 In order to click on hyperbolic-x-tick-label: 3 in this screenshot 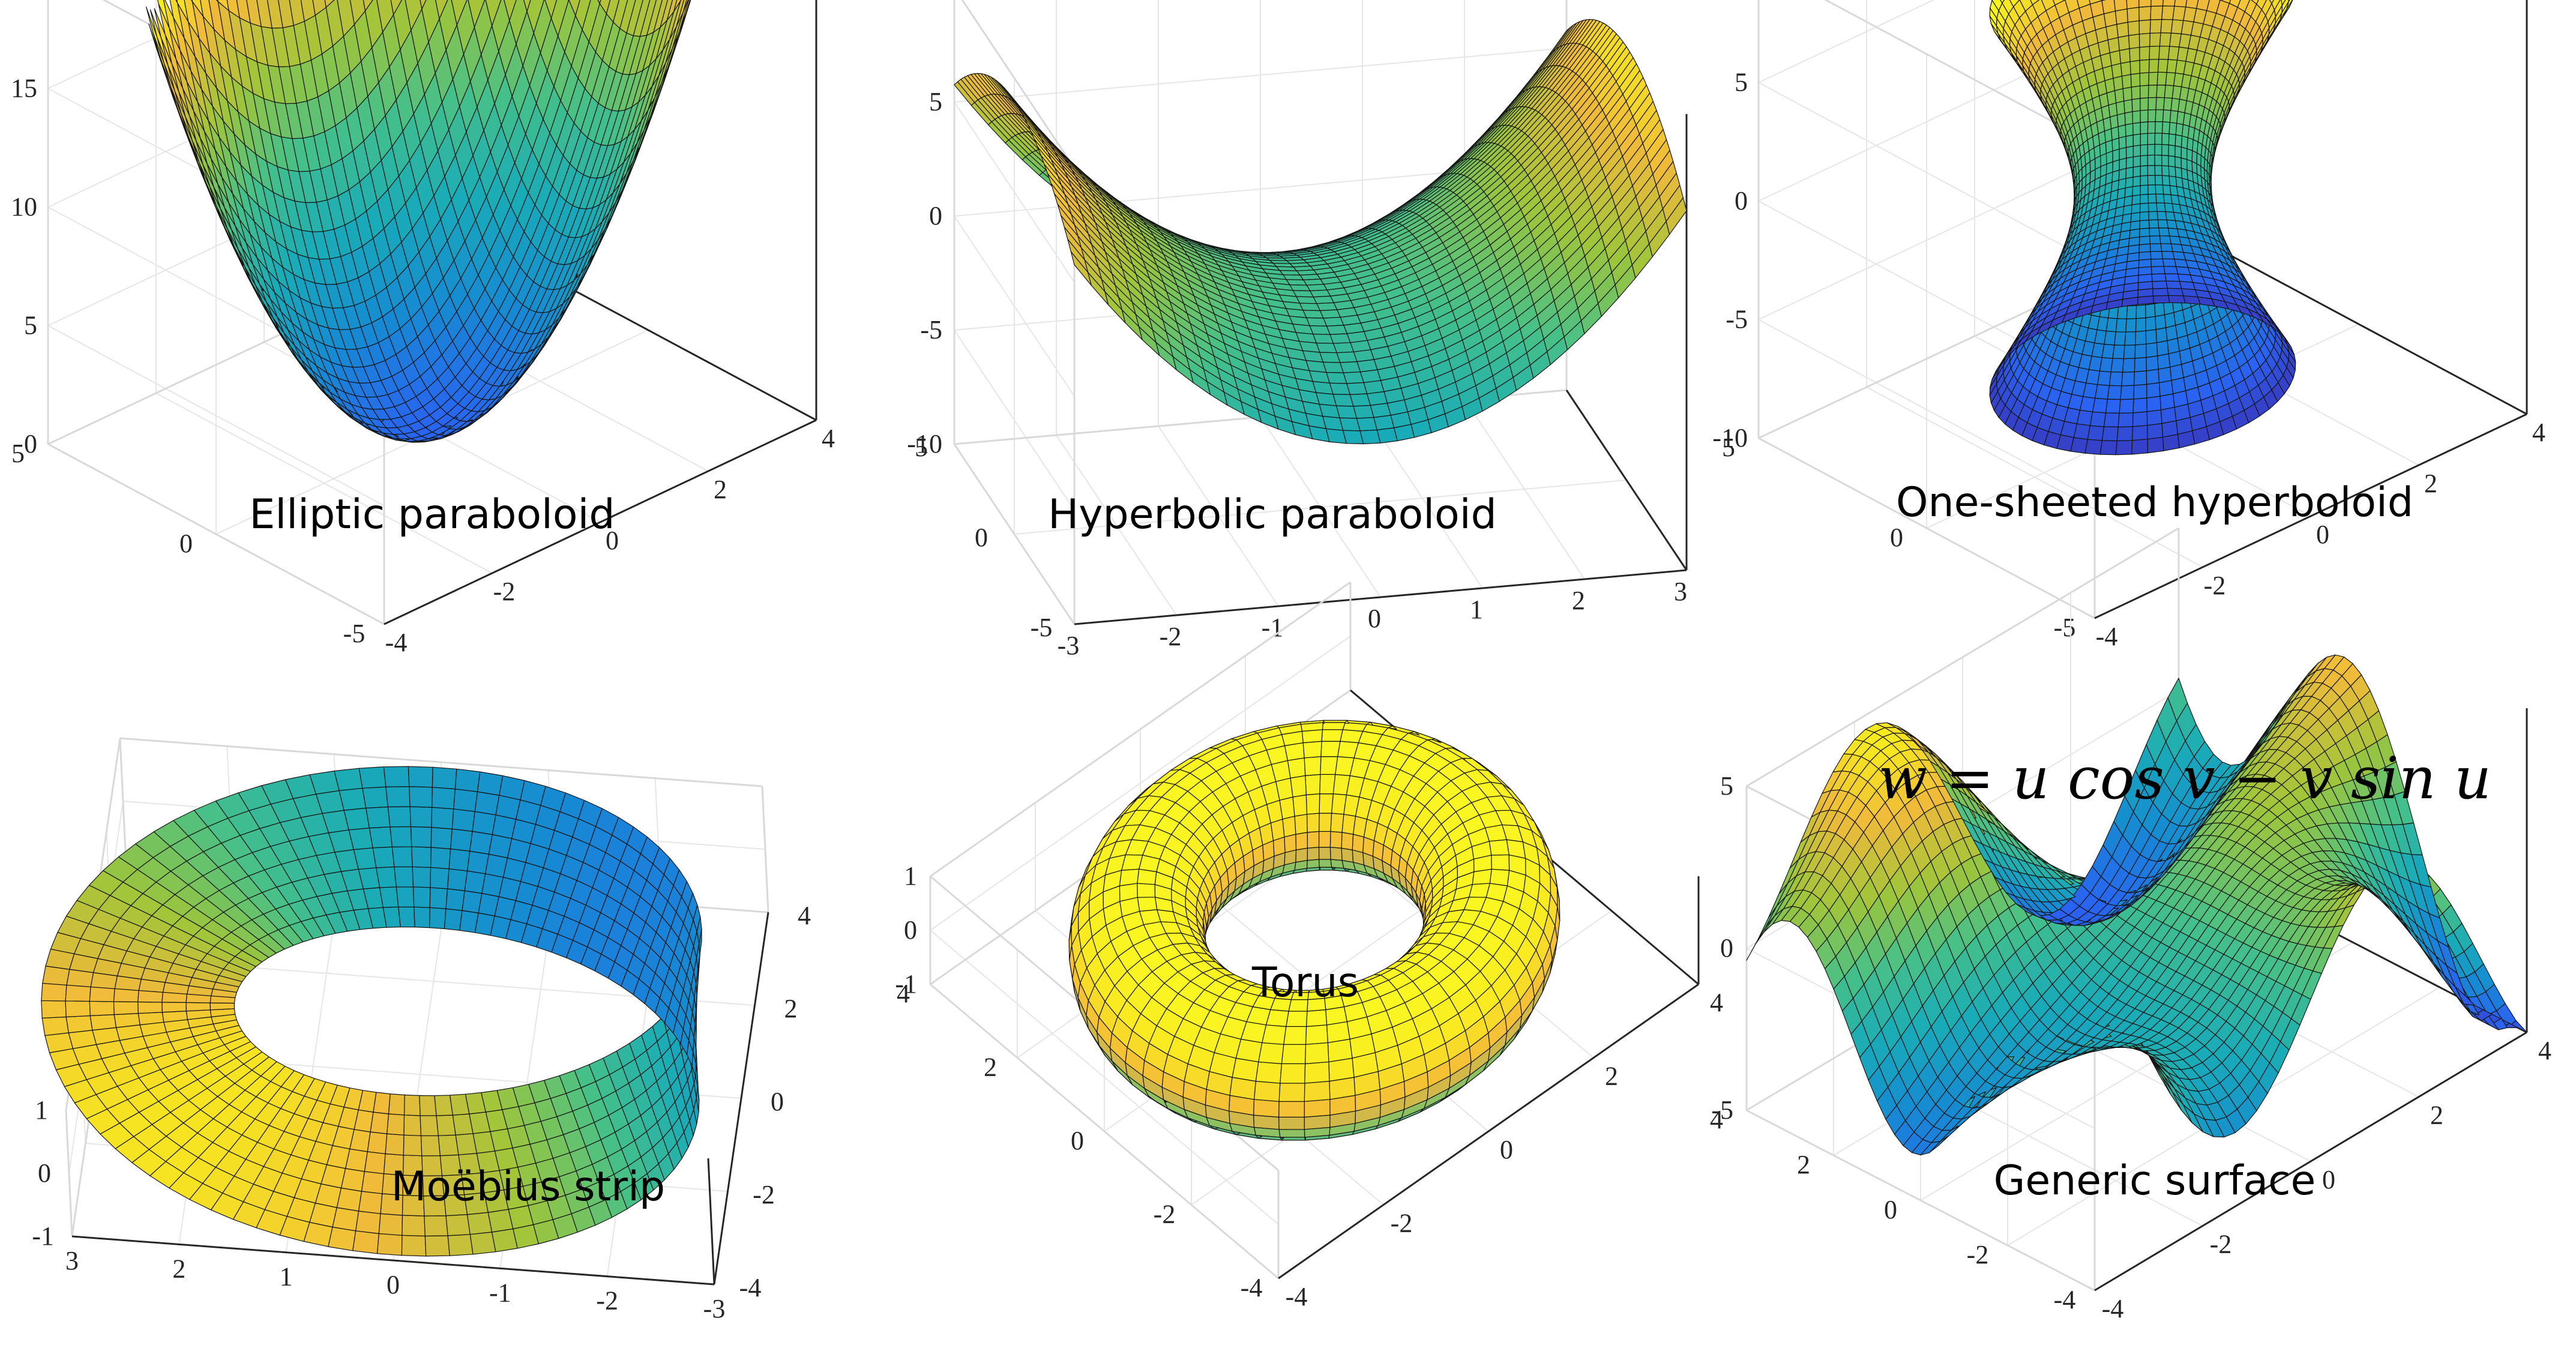, I will do `click(1681, 591)`.